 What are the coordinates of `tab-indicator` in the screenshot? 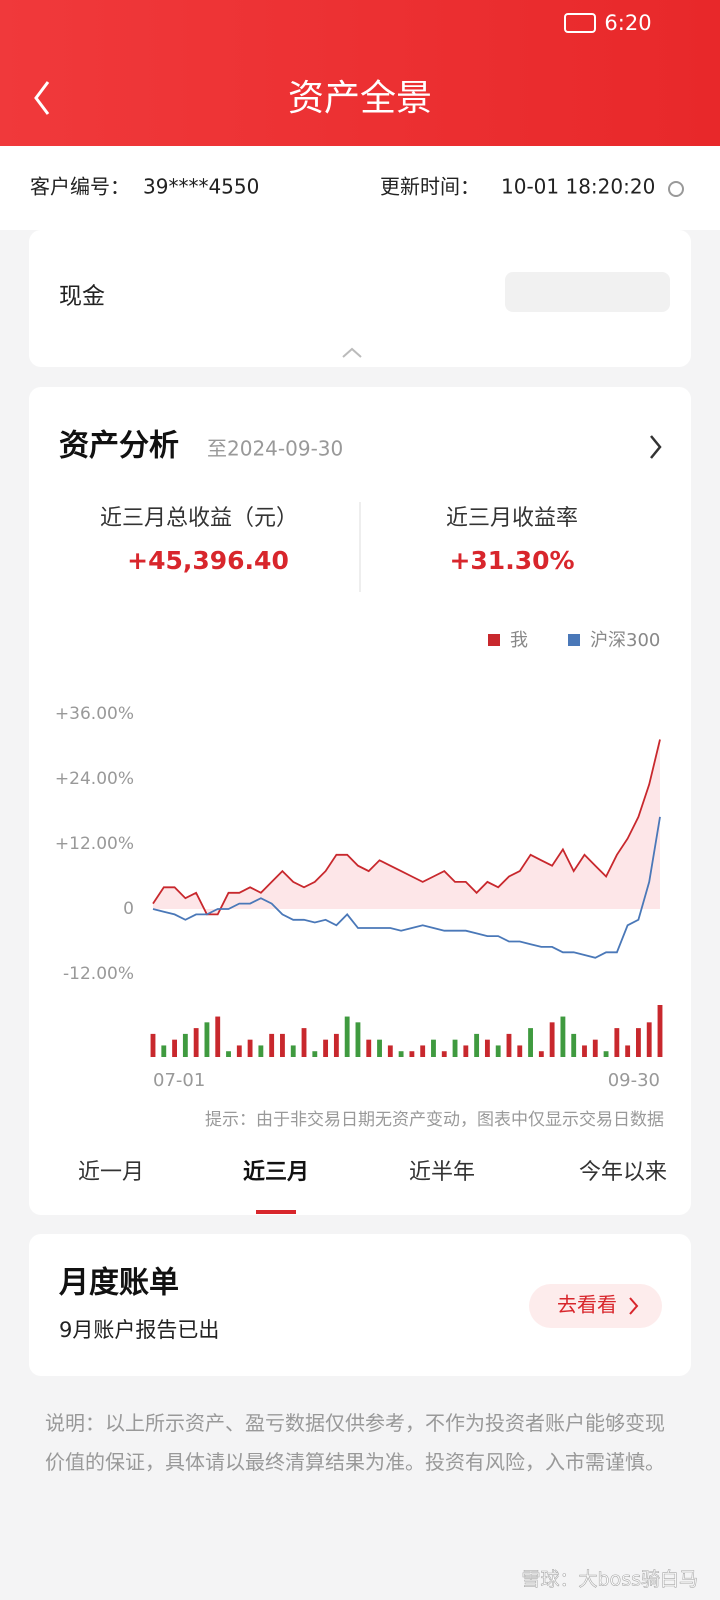 It's located at (276, 1212).